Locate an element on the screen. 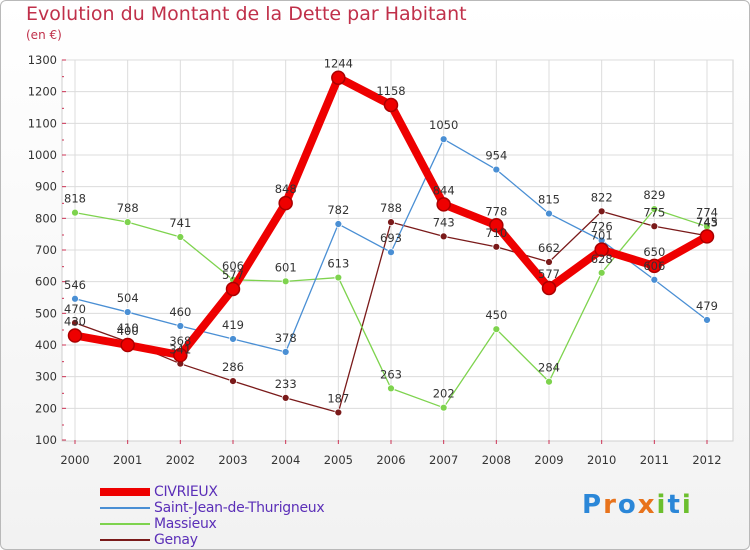 This screenshot has width=750, height=550. y-tick-label: 1000 is located at coordinates (42, 155).